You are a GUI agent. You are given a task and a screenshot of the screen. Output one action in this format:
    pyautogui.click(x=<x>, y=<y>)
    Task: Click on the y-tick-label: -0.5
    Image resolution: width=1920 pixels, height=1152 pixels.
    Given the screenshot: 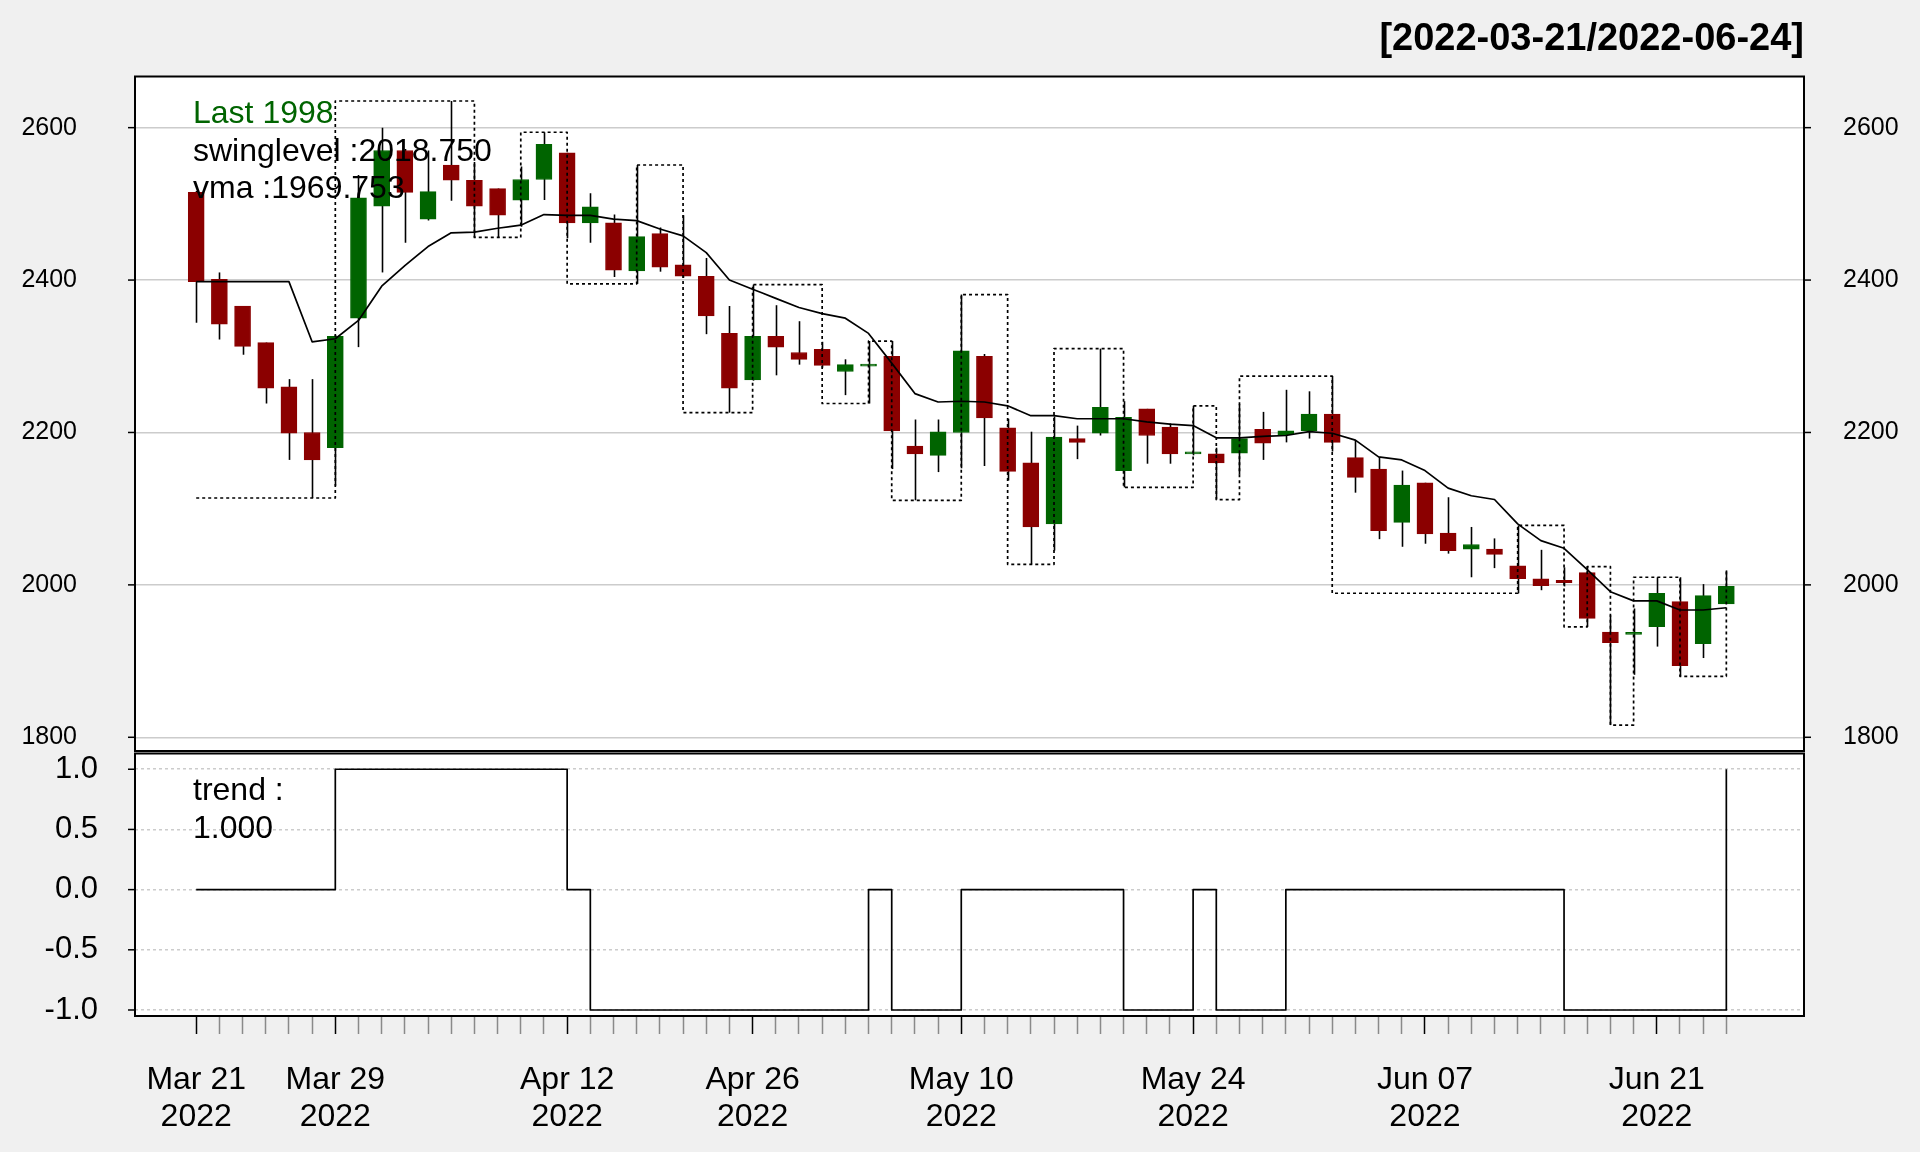 What is the action you would take?
    pyautogui.click(x=71, y=948)
    